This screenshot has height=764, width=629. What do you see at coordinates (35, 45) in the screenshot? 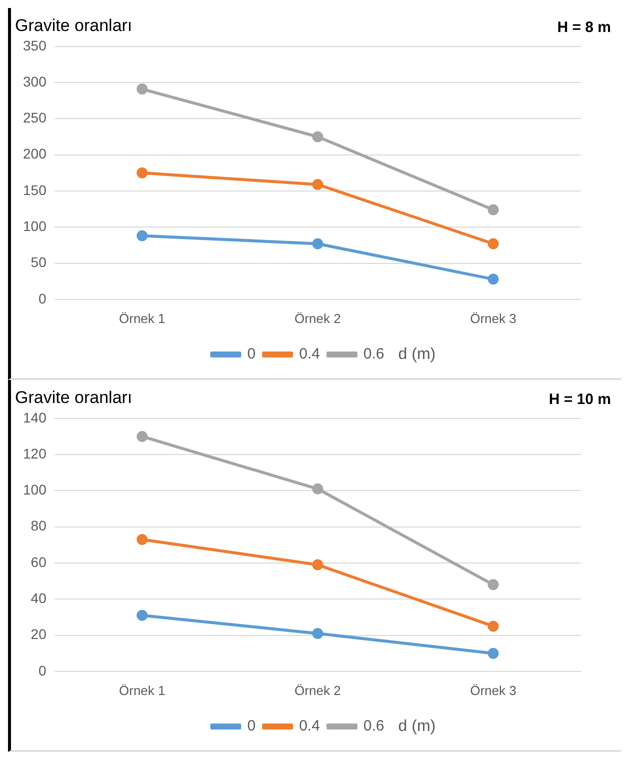
I see `y-tick-label: 350` at bounding box center [35, 45].